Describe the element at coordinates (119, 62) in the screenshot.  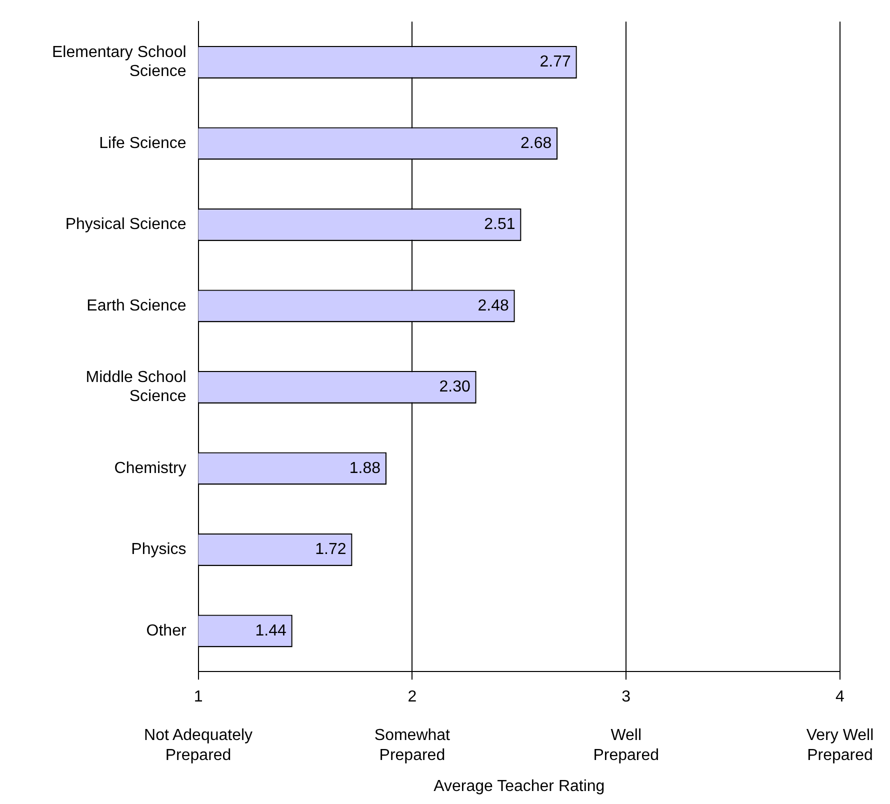
I see `y-tick-label: Elementary School Science` at that location.